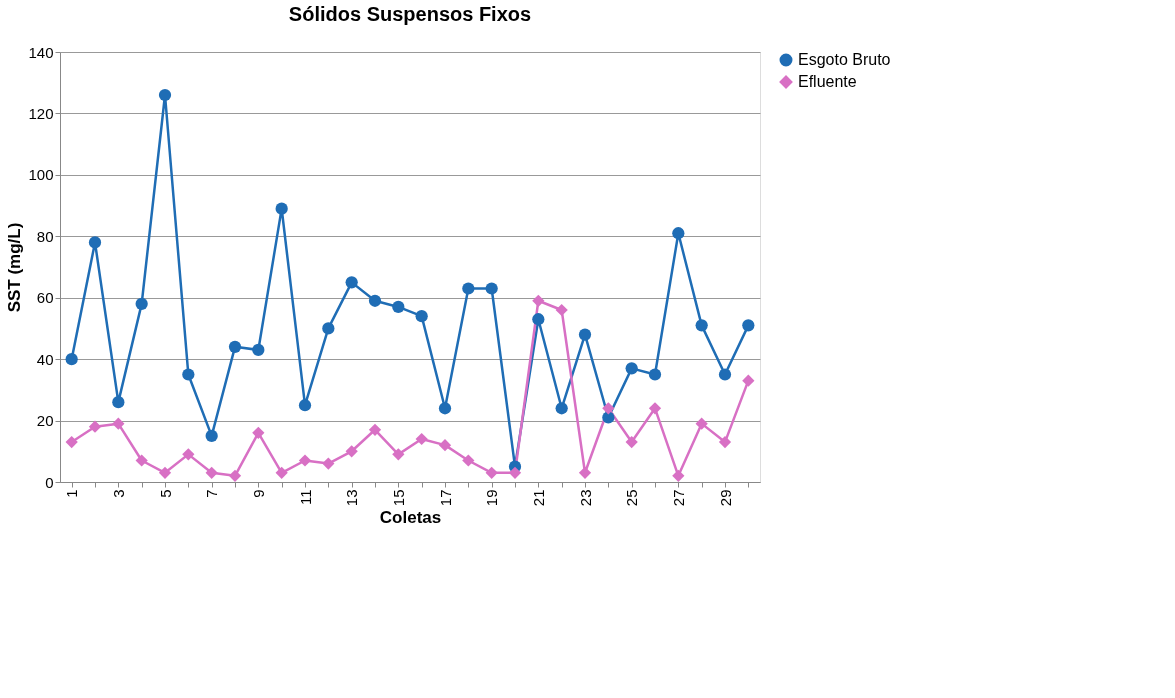 The width and height of the screenshot is (1175, 698). What do you see at coordinates (165, 493) in the screenshot?
I see `x-tick-label: 5` at bounding box center [165, 493].